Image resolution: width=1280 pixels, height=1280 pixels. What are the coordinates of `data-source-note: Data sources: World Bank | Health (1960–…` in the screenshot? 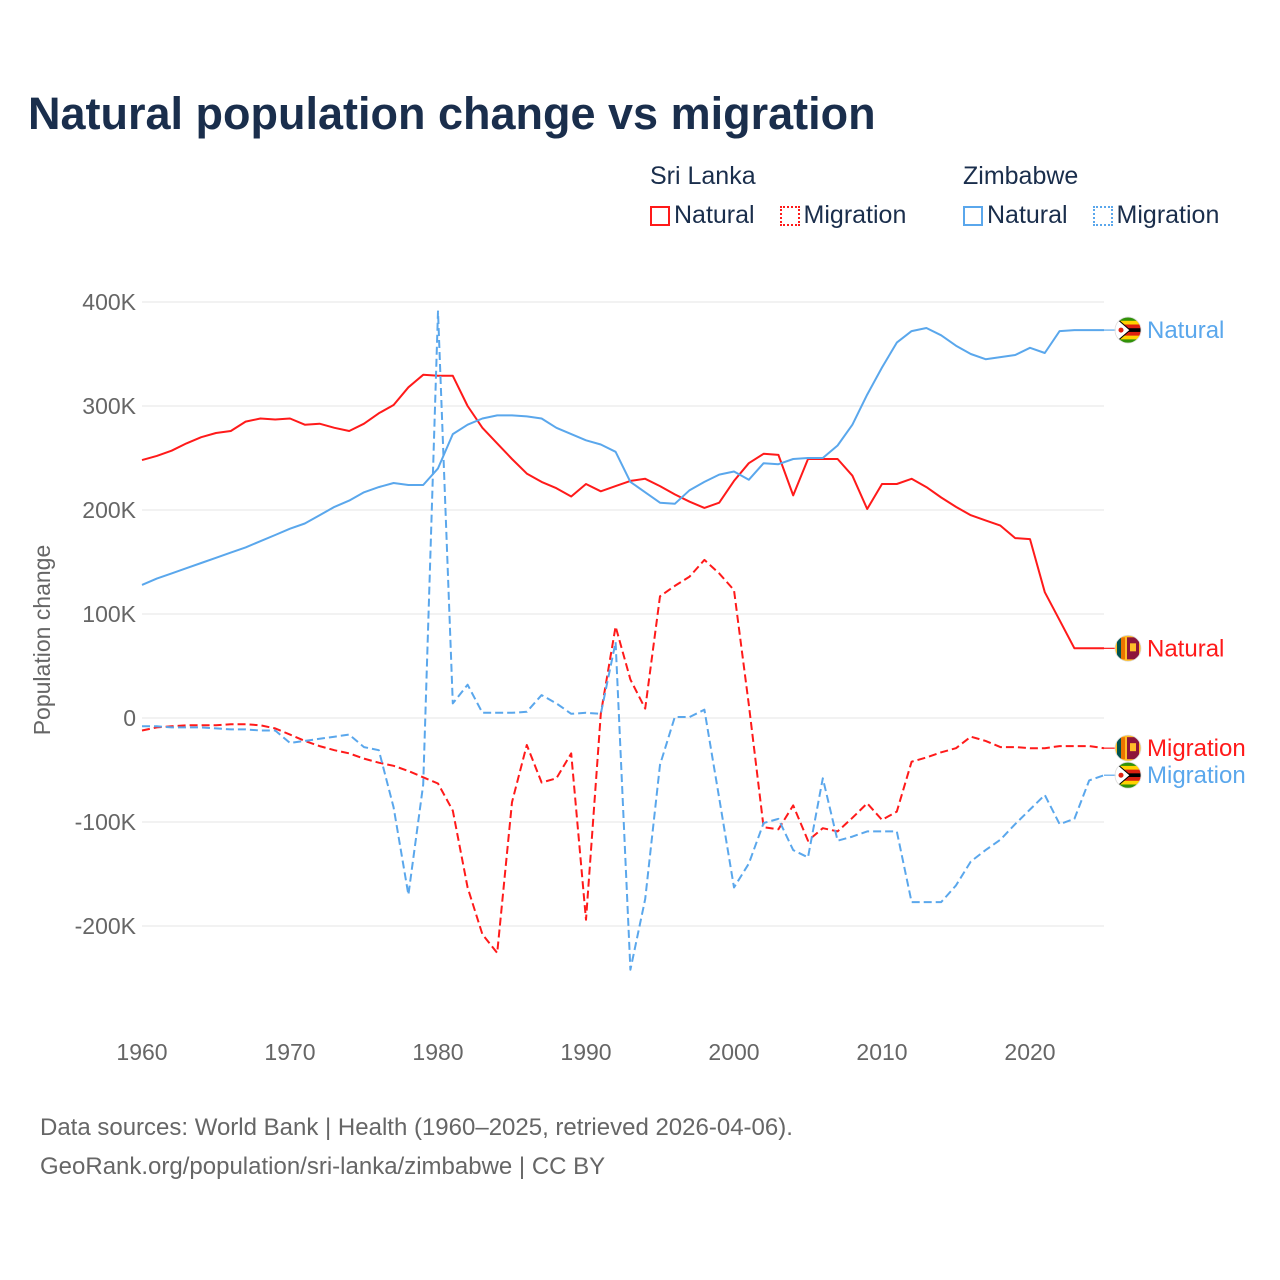 It's located at (416, 1127).